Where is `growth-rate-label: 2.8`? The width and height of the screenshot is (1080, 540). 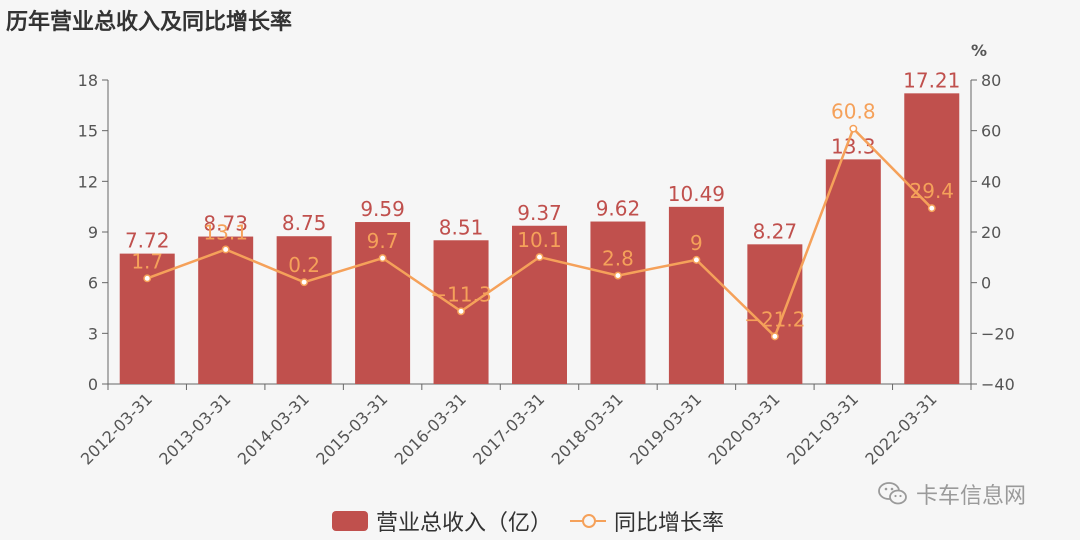 growth-rate-label: 2.8 is located at coordinates (618, 259).